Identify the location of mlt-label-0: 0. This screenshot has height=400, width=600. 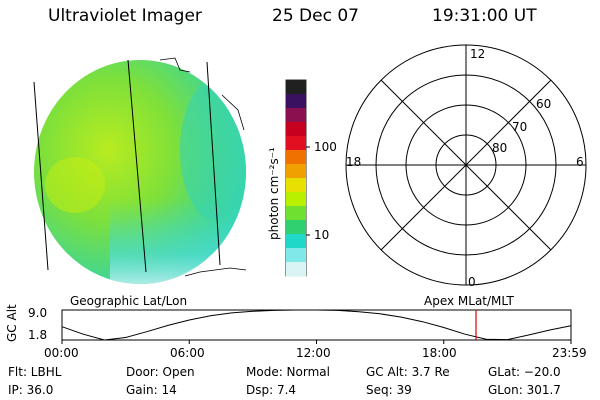
(472, 282).